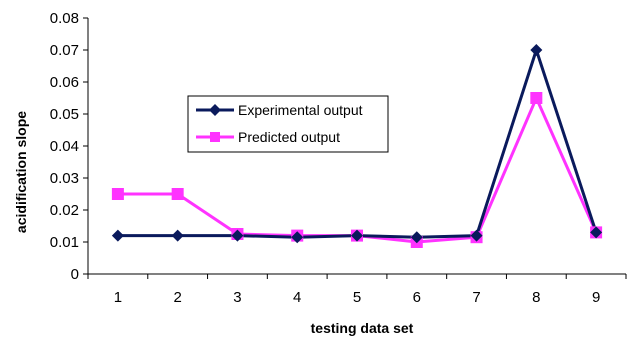 This screenshot has height=341, width=636. I want to click on x-ticks: 1 2 3 4 5 6 7 8 9, so click(357, 290).